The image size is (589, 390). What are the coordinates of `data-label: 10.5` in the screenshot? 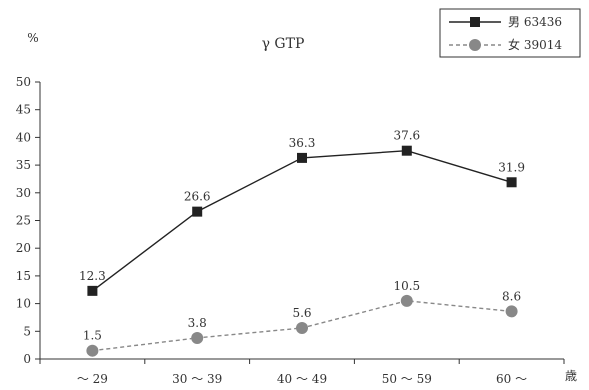 It's located at (406, 286).